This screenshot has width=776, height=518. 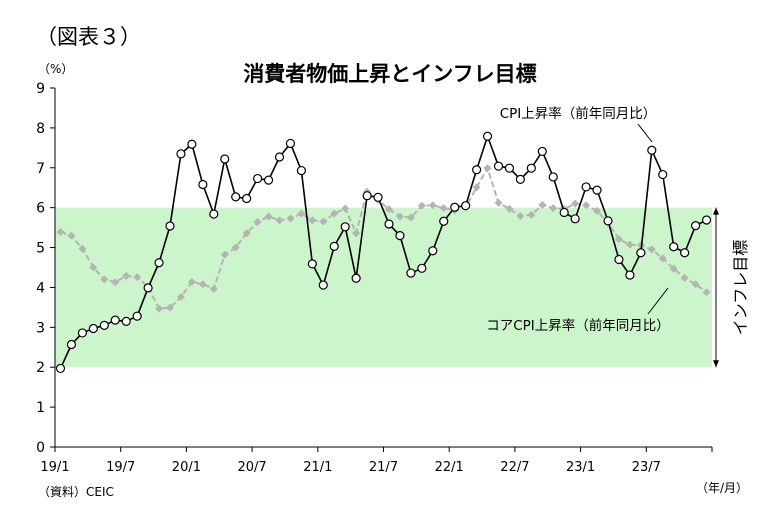 I want to click on x-tick-label: 19/7, so click(x=120, y=467).